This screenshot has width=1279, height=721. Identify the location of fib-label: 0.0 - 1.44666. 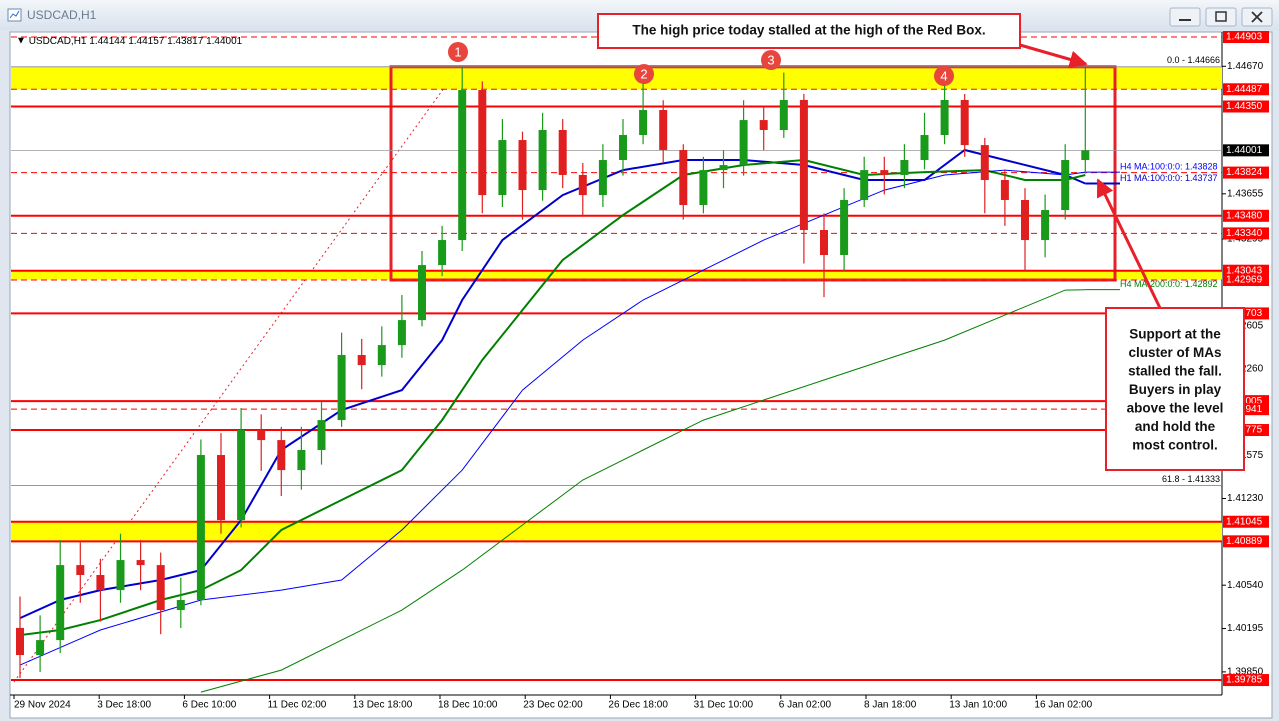
(1193, 60).